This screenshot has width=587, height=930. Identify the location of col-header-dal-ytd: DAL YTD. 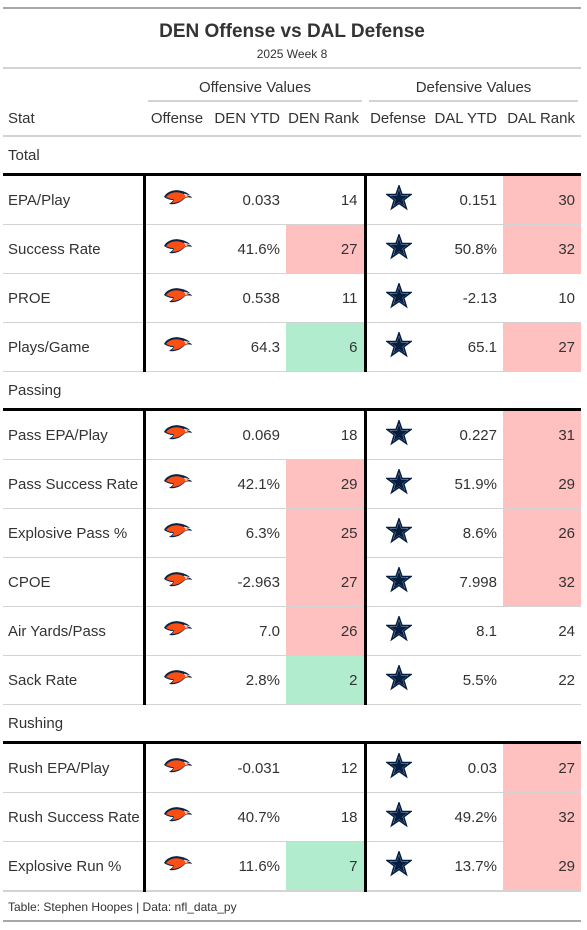
(467, 119).